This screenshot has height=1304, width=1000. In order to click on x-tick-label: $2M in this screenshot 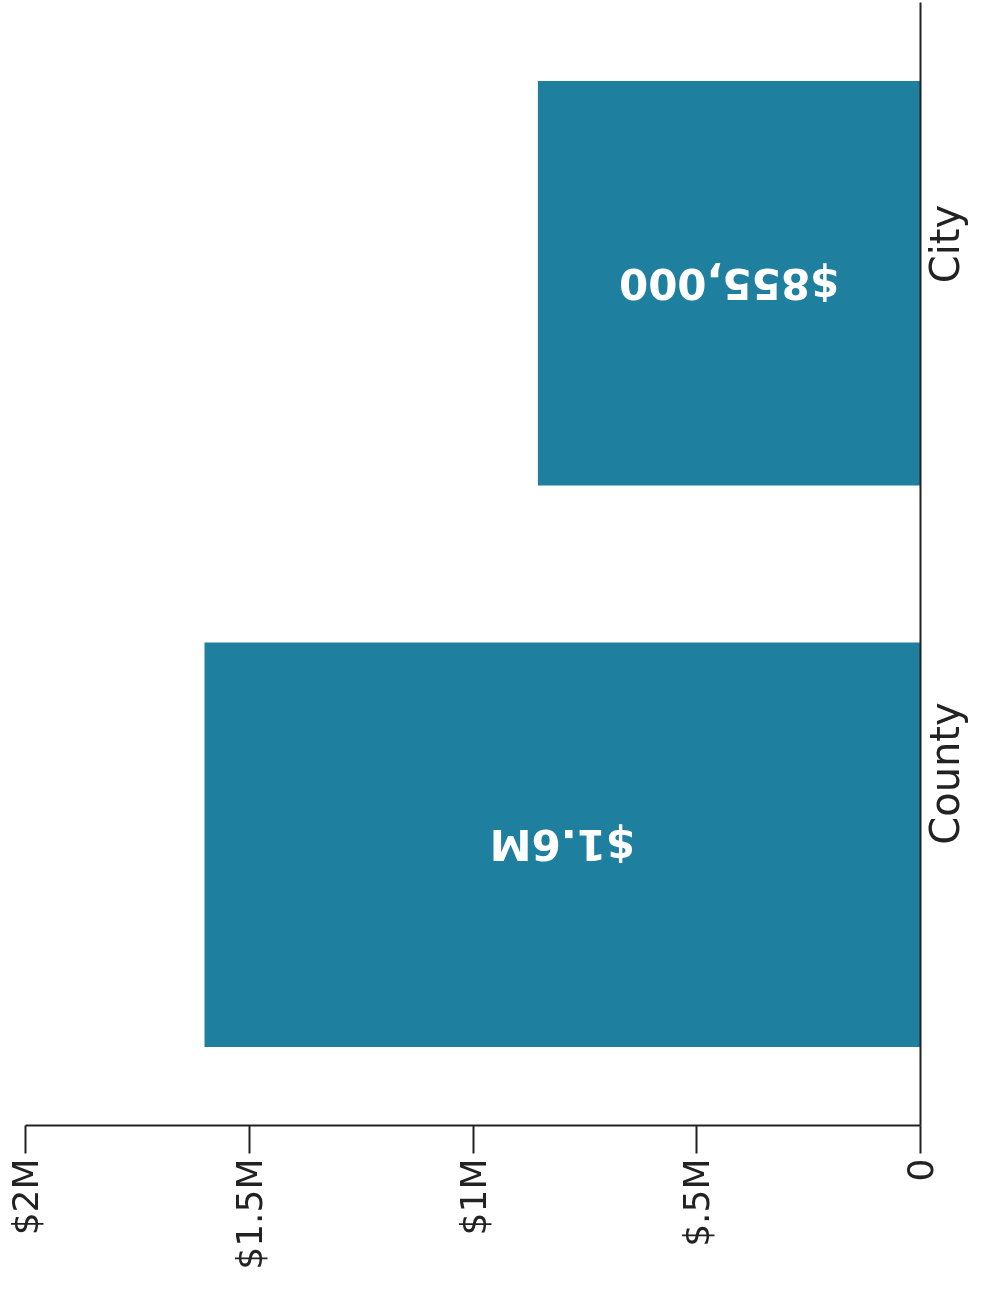, I will do `click(25, 1197)`.